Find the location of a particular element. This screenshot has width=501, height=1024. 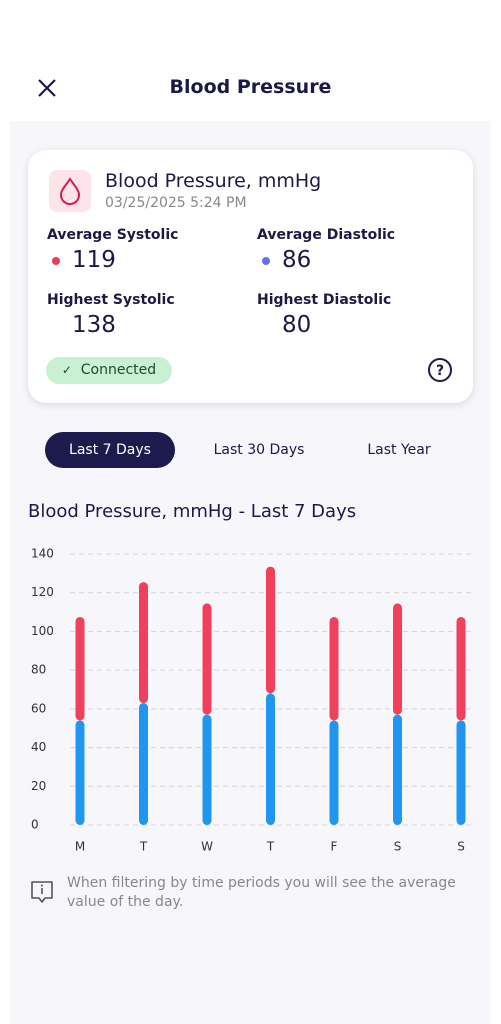

info-icon is located at coordinates (42, 892).